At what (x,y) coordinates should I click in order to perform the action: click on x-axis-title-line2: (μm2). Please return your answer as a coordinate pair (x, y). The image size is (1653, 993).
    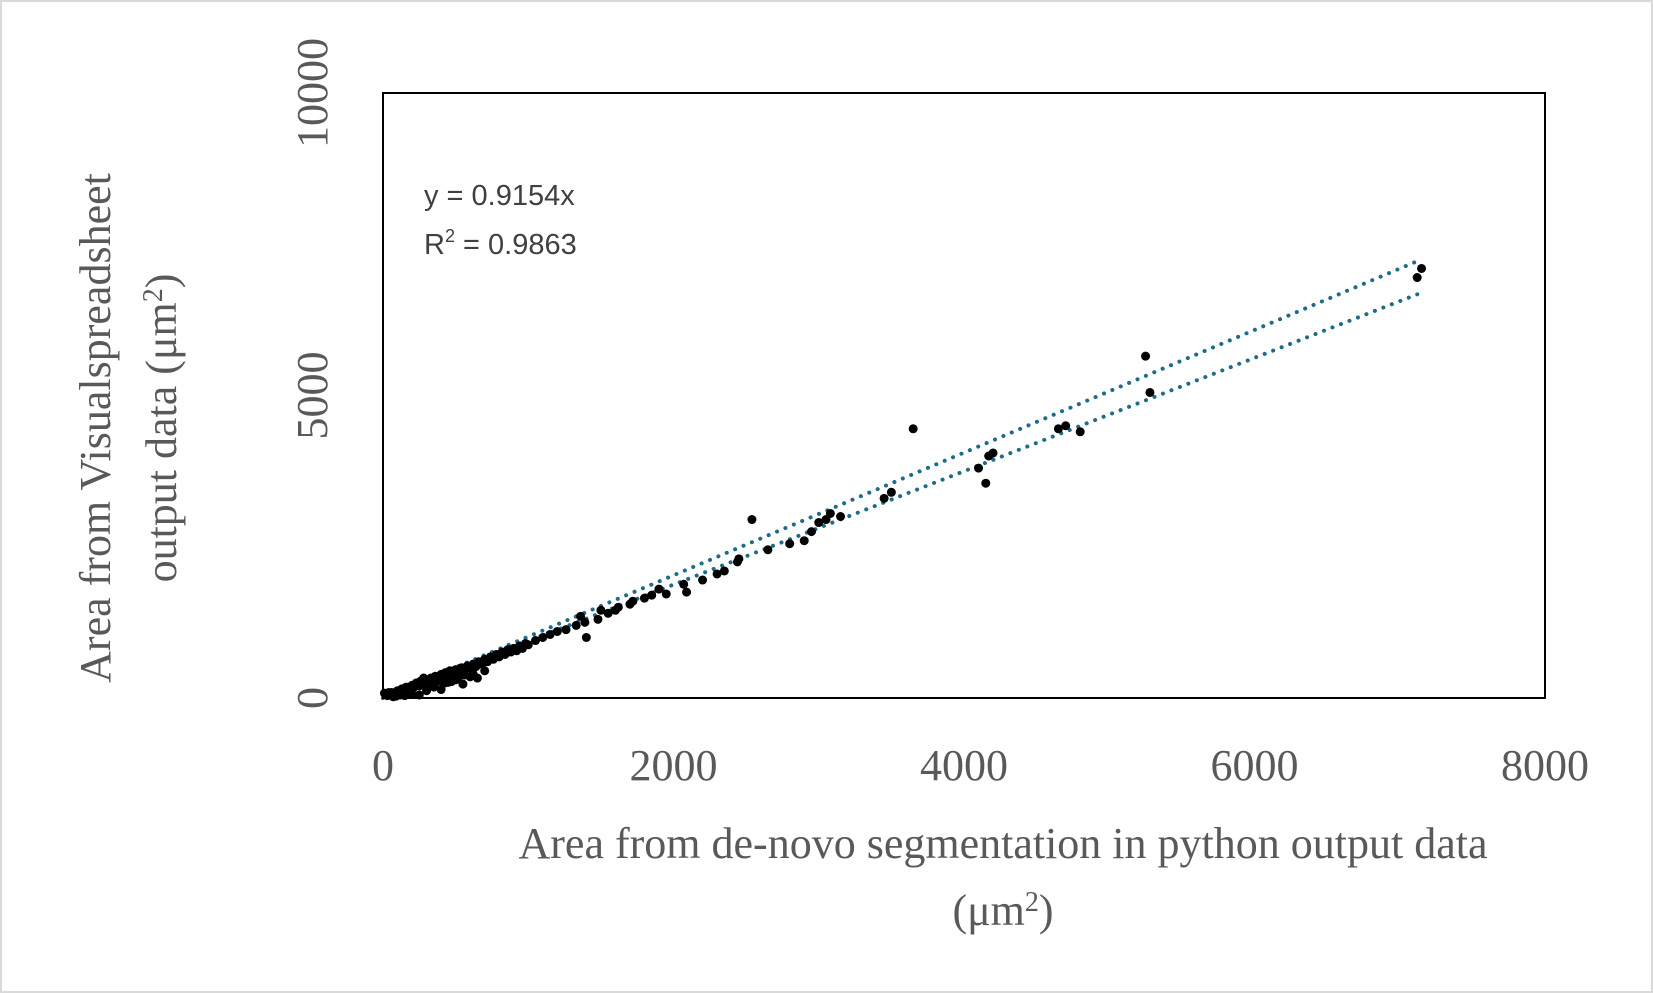
    Looking at the image, I should click on (1002, 910).